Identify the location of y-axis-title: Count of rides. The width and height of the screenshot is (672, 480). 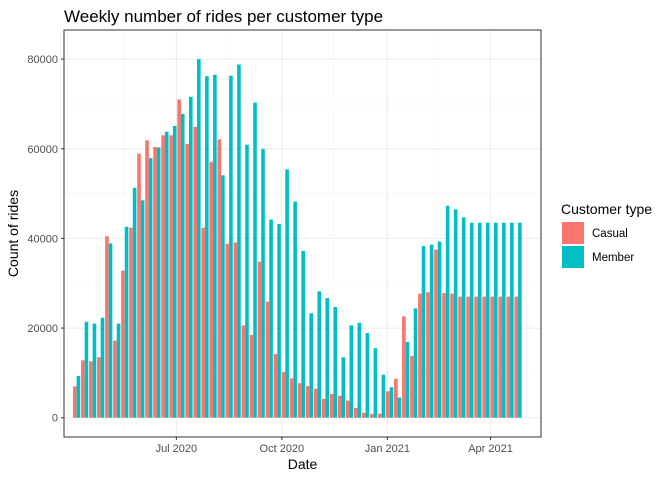
(13, 233).